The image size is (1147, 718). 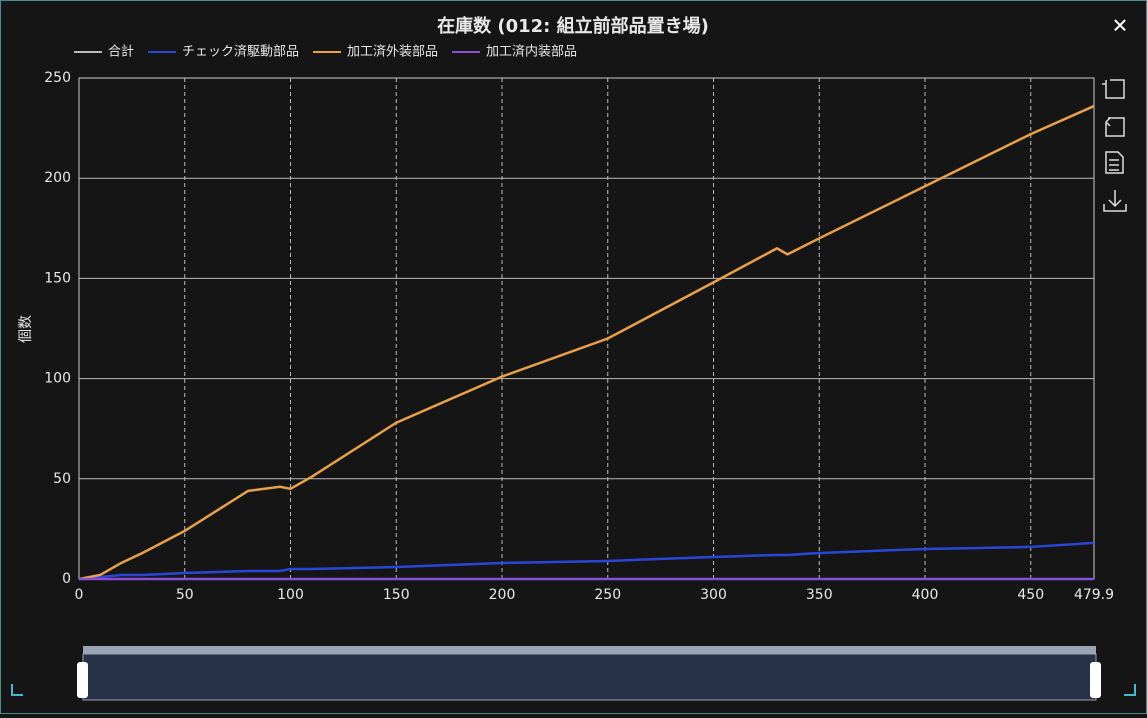 I want to click on toolbox, so click(x=1114, y=145).